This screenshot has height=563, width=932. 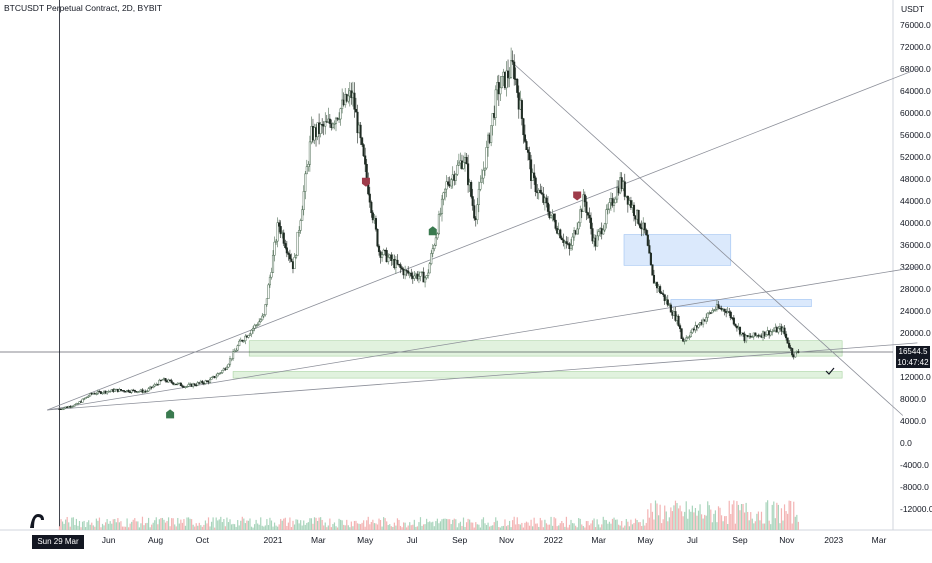 What do you see at coordinates (598, 540) in the screenshot?
I see `time-tick-label: Mar` at bounding box center [598, 540].